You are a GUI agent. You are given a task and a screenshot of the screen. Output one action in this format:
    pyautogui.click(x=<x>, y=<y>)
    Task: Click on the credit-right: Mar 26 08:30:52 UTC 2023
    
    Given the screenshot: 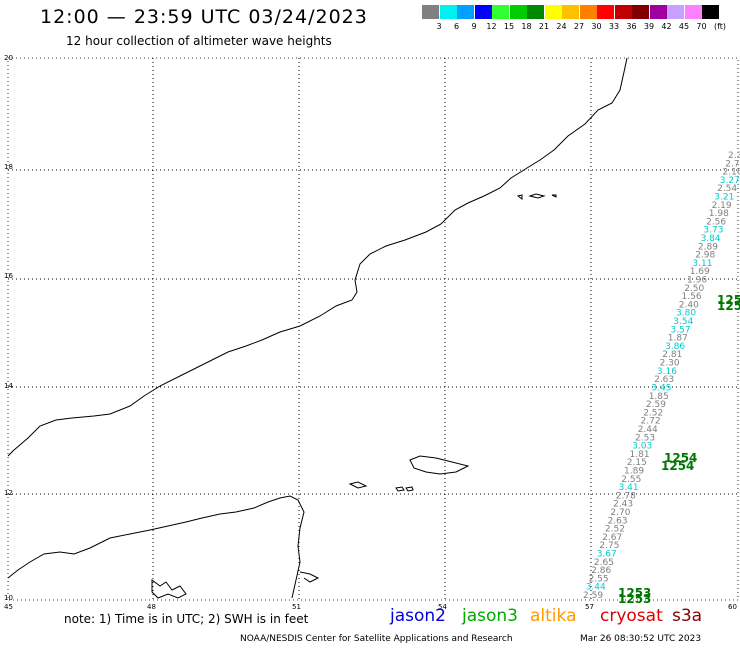 What is the action you would take?
    pyautogui.click(x=641, y=639)
    